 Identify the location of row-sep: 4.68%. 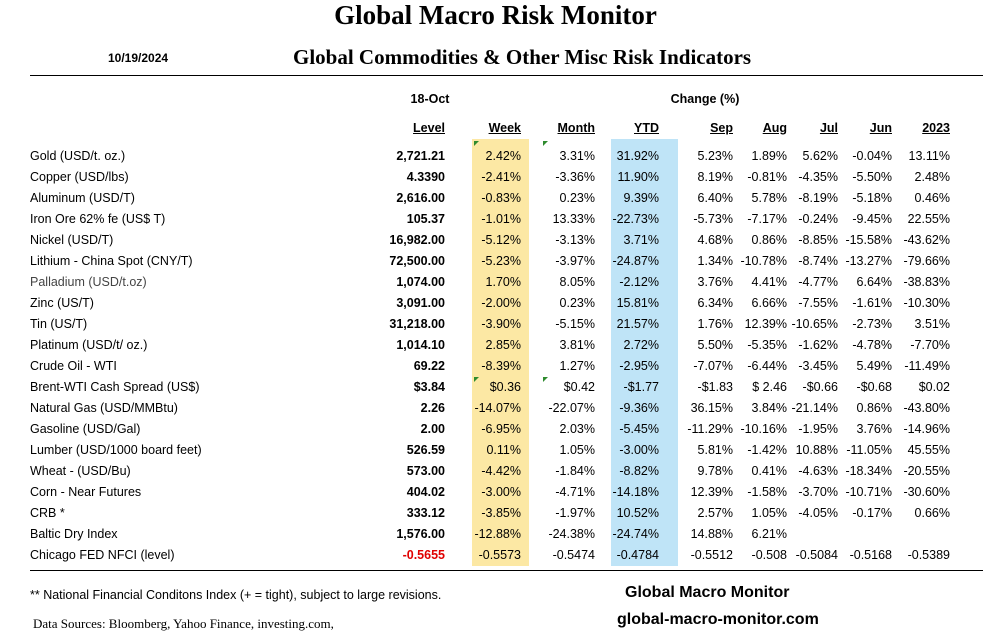
(715, 240).